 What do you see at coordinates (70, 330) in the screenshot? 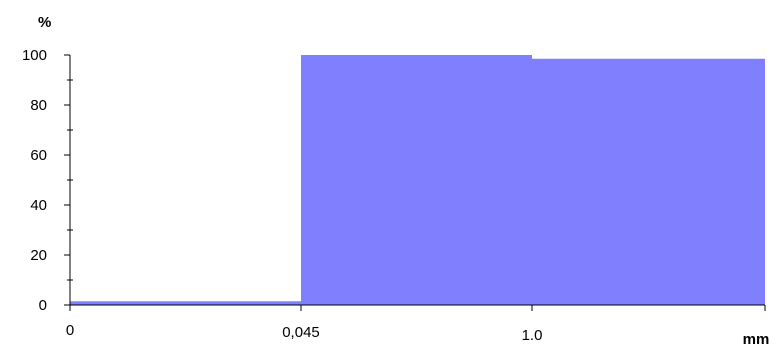
I see `x-tick-label: 0` at bounding box center [70, 330].